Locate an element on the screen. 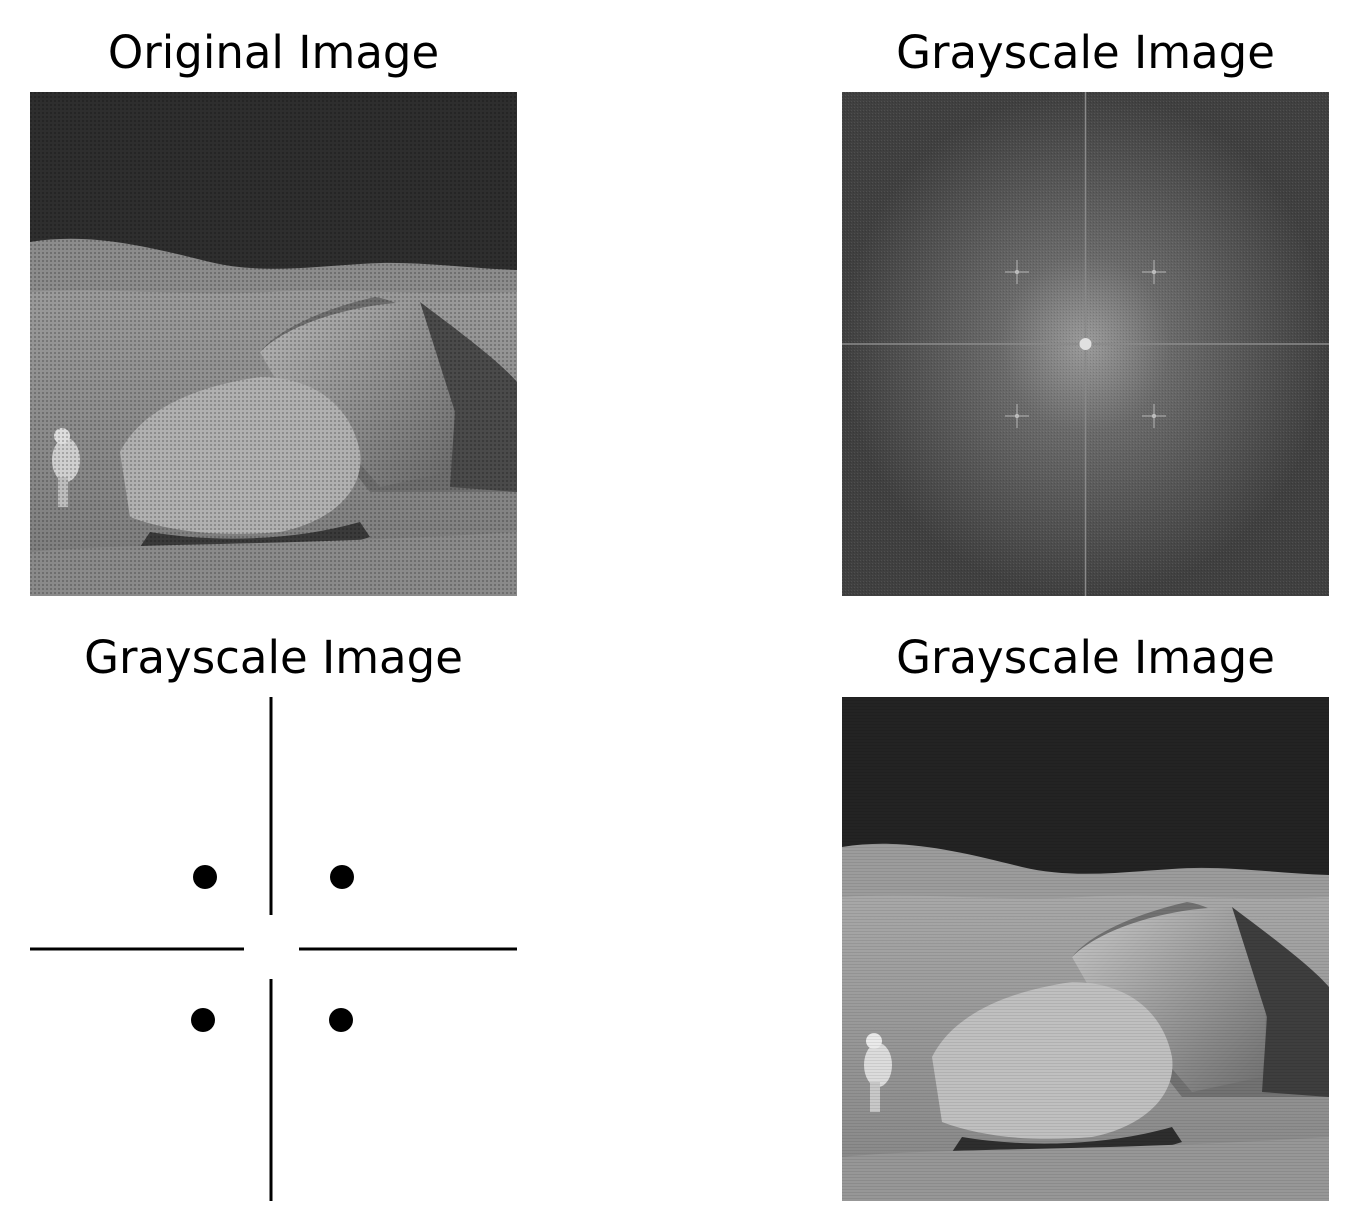 This screenshot has width=1358, height=1231. panel-title-filtered: Grayscale Image is located at coordinates (1085, 657).